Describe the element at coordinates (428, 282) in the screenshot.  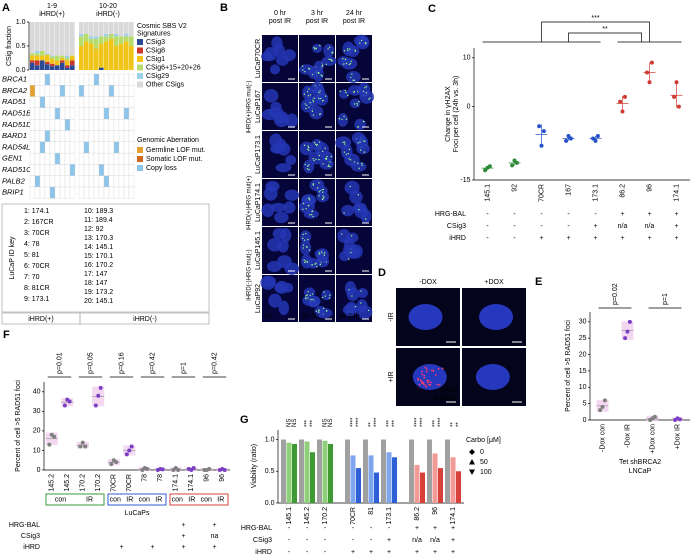
I see `column-header: -DOX` at that location.